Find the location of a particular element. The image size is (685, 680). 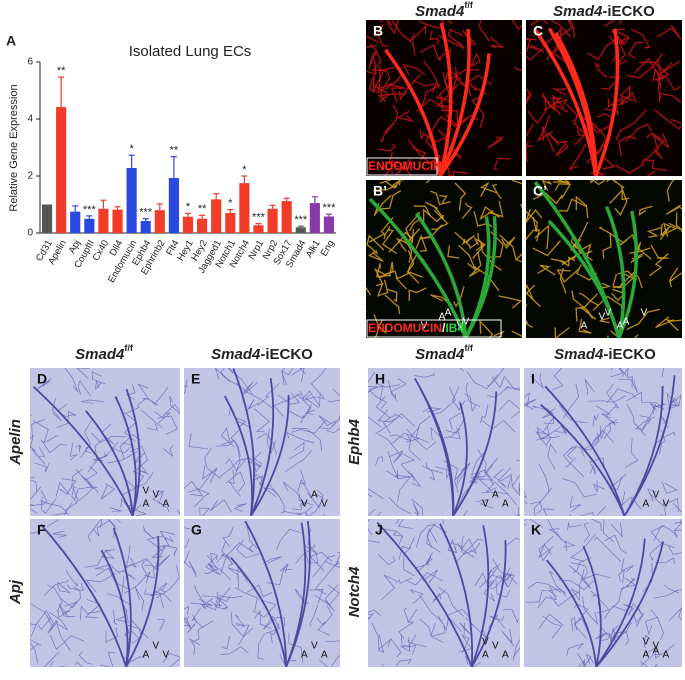

significance-label: ** is located at coordinates (174, 151).